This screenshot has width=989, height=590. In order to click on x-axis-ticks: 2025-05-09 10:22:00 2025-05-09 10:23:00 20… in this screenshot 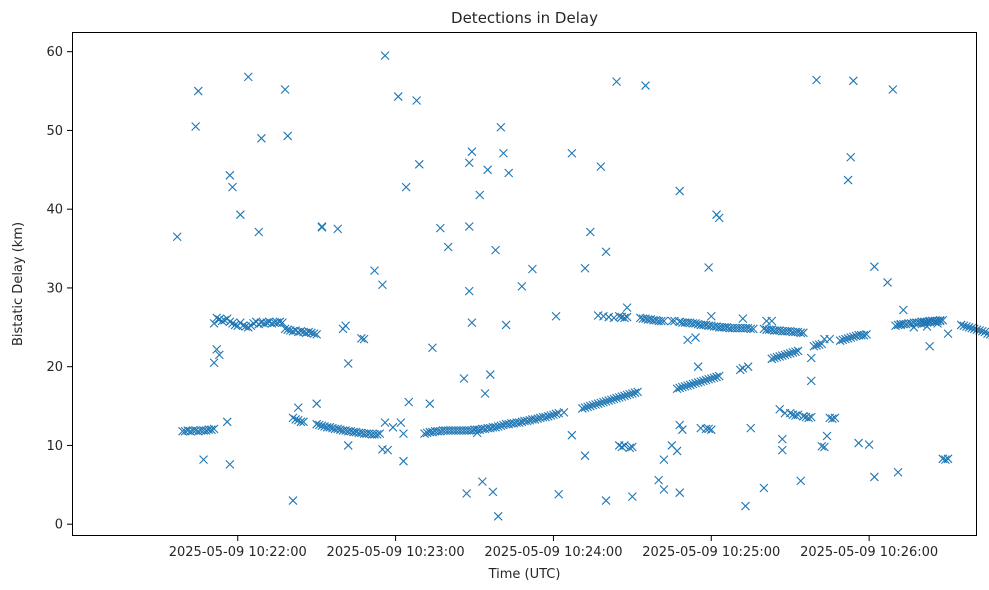, I will do `click(553, 548)`.